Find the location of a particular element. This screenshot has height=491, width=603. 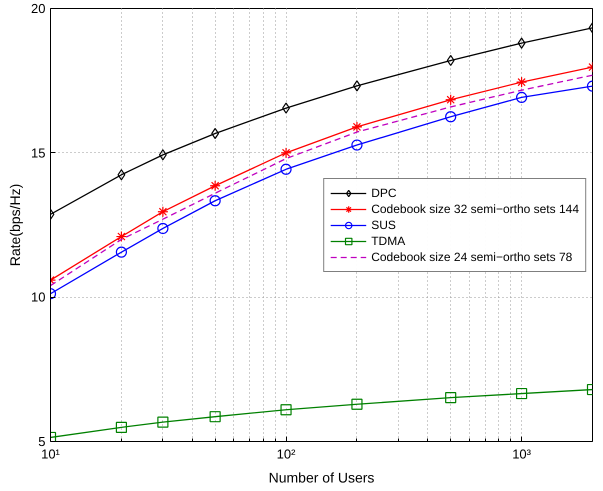

legend-label: TDMA is located at coordinates (388, 240).